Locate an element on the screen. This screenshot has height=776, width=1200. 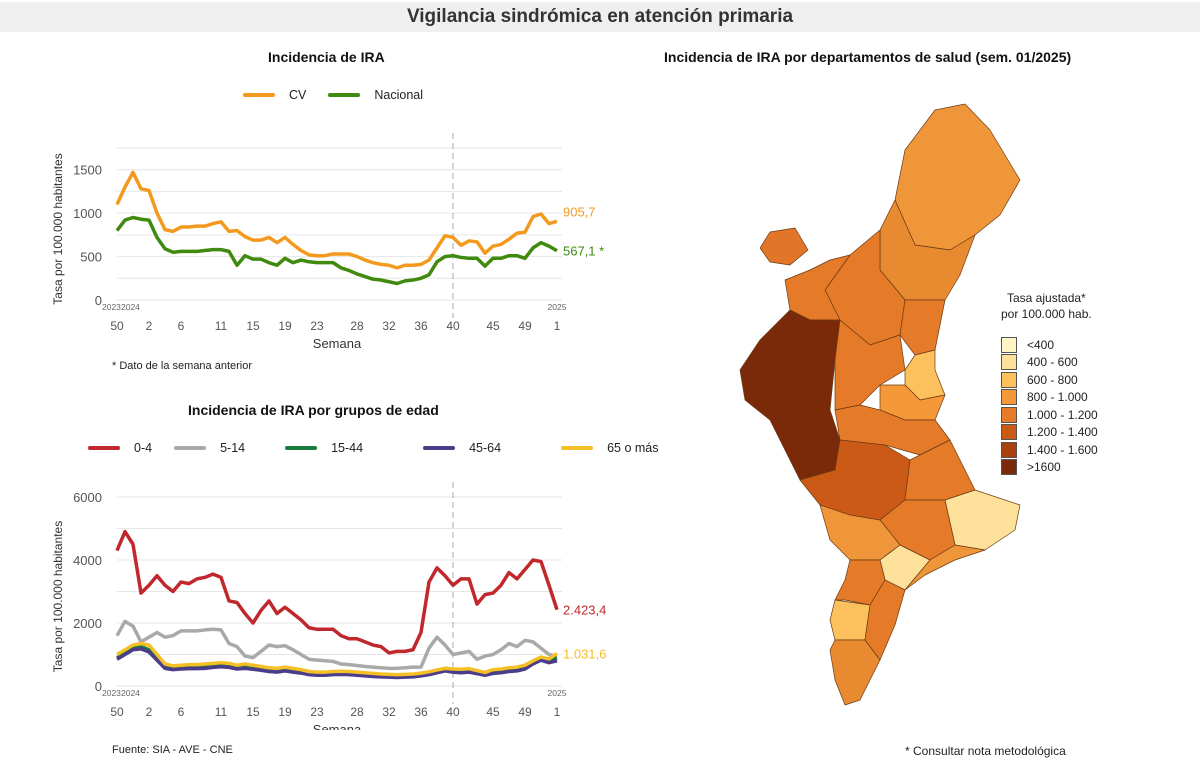
class-label: 1.200 - 1.400 is located at coordinates (1062, 432).